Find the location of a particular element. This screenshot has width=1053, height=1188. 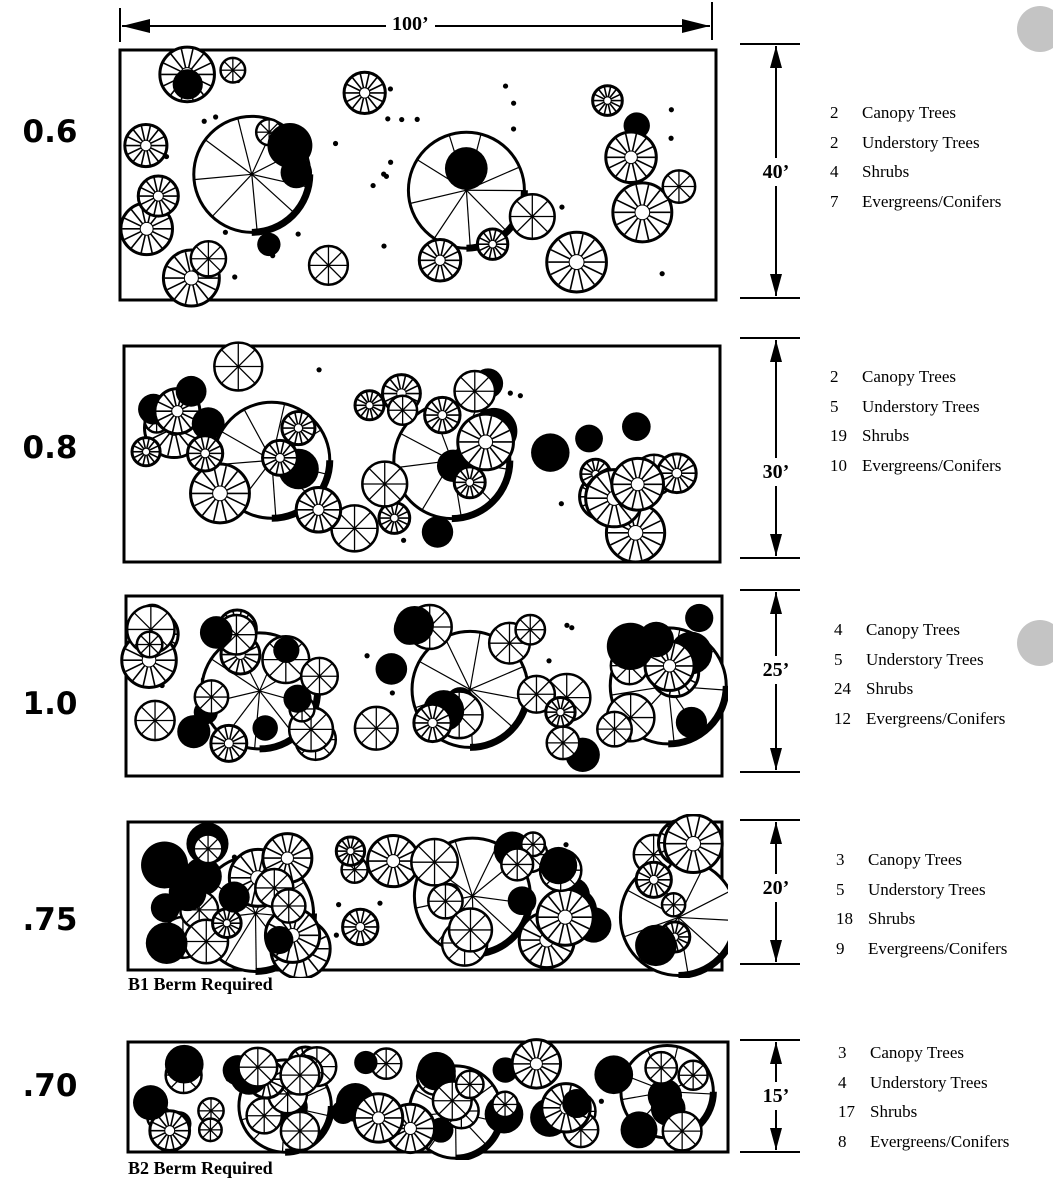

width-label-panel-4: 20’ is located at coordinates (776, 888).